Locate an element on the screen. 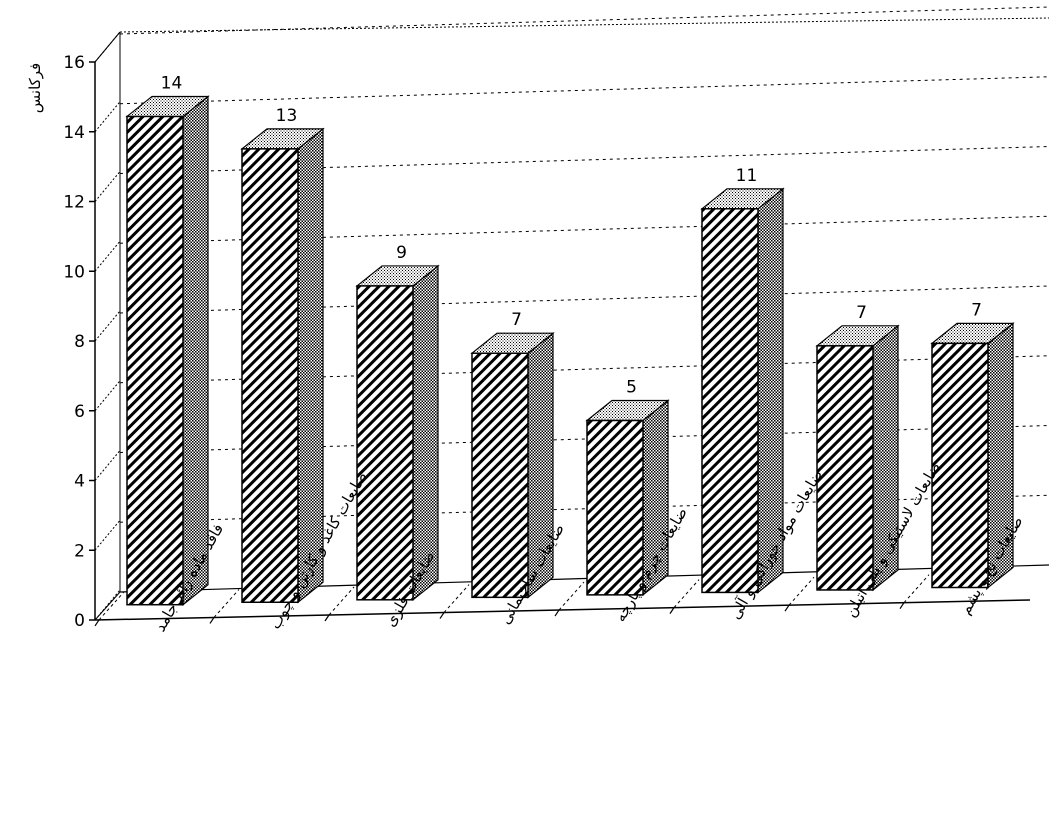  floor-dividers is located at coordinates (512, 600).